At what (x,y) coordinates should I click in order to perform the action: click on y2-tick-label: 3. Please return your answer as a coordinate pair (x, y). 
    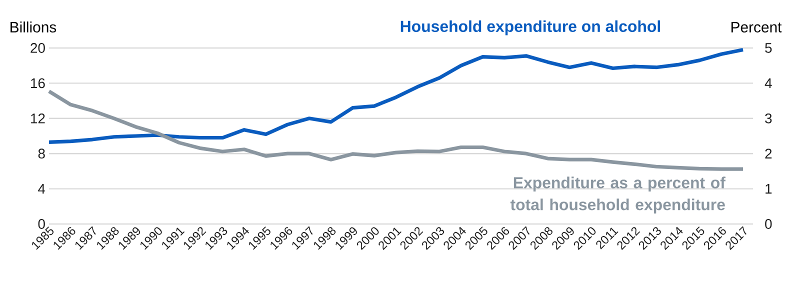
    Looking at the image, I should click on (768, 118).